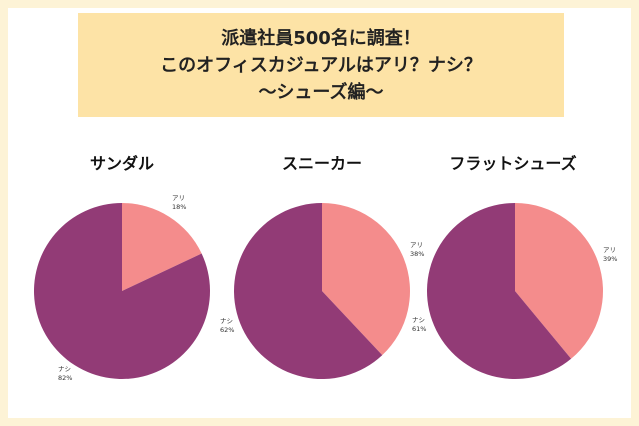  I want to click on slice-value-2-0: 39%, so click(610, 259).